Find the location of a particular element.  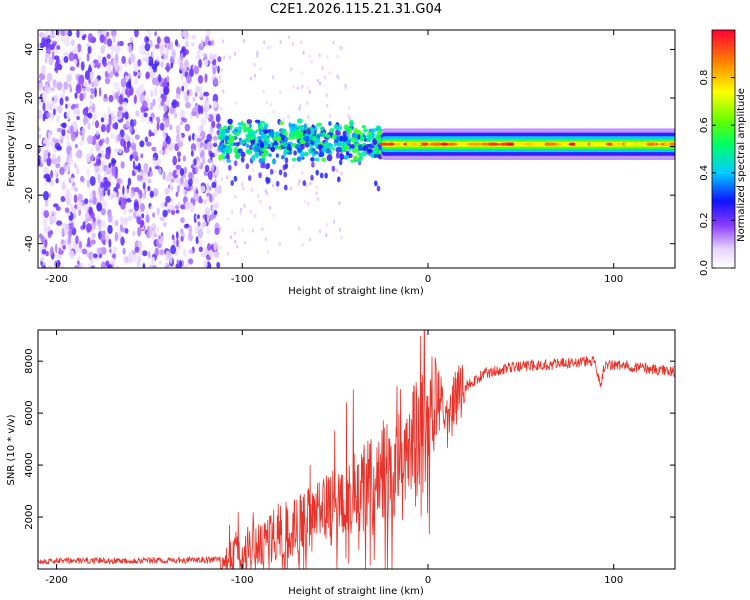

colorbar-tick-label: 0.8 is located at coordinates (704, 78).